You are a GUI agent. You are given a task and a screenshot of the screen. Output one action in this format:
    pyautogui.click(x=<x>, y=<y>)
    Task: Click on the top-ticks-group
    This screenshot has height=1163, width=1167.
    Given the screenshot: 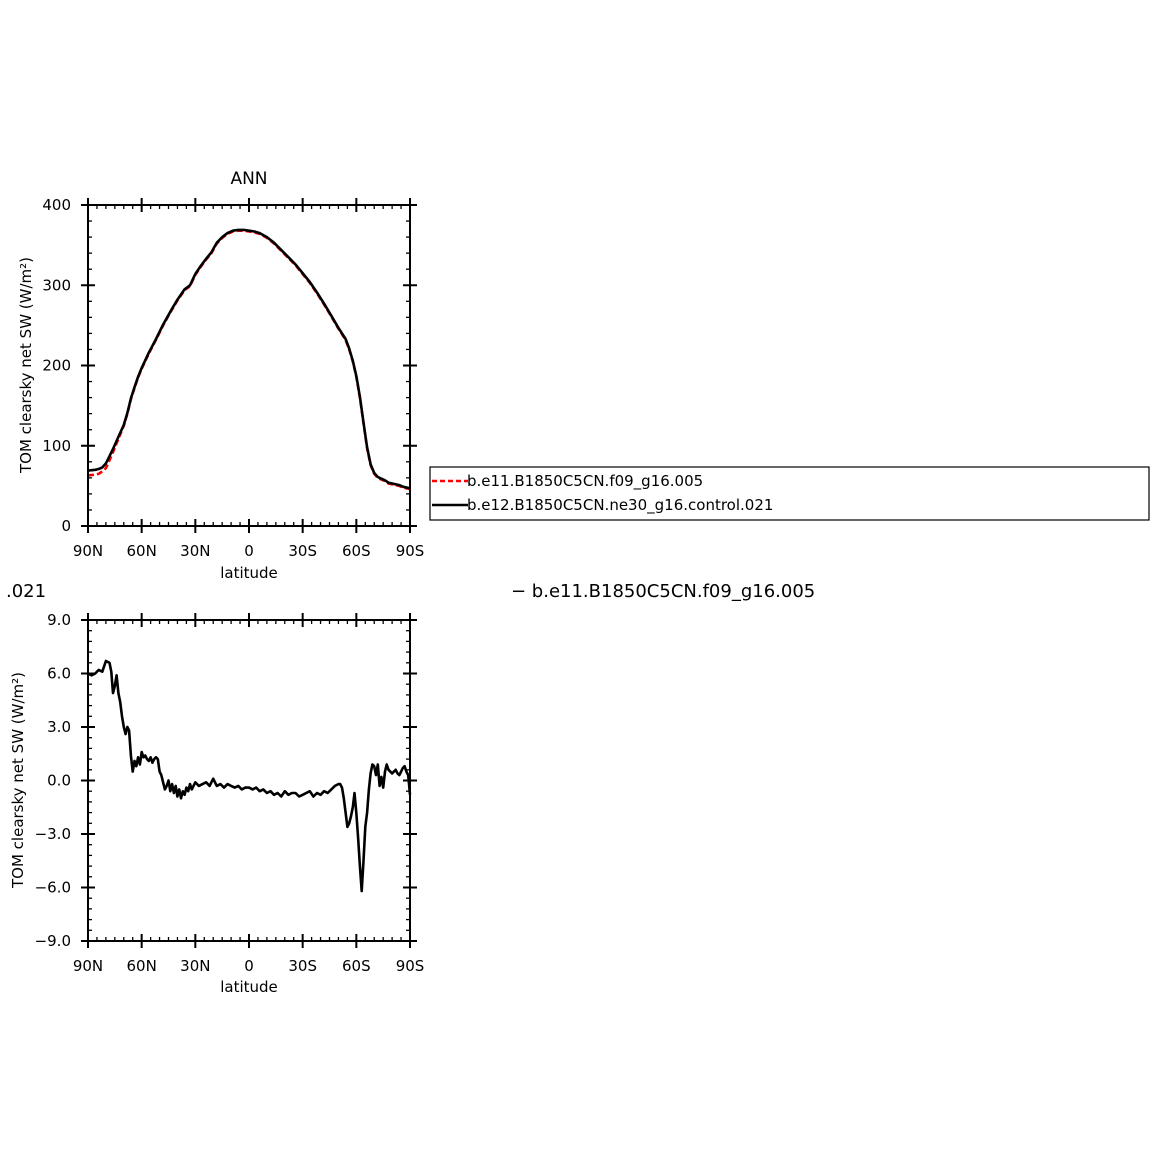 What is the action you would take?
    pyautogui.click(x=249, y=365)
    